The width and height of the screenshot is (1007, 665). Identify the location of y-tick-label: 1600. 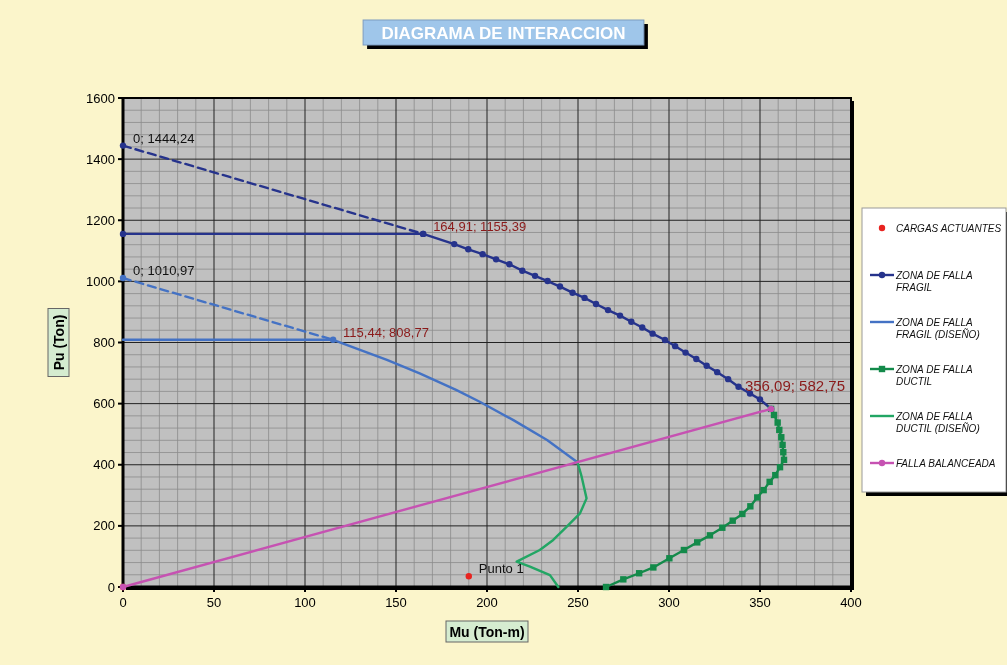
(100, 98).